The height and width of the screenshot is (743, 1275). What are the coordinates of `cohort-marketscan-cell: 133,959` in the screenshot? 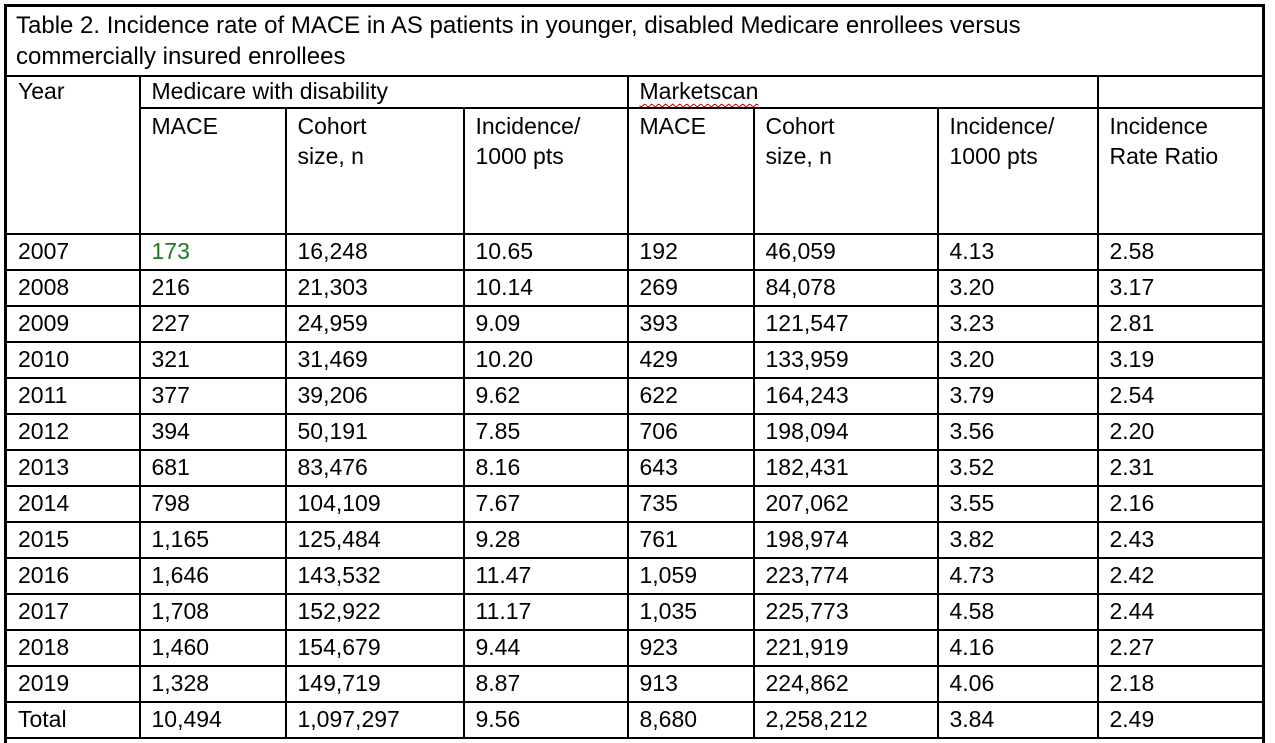 It's located at (845, 360).